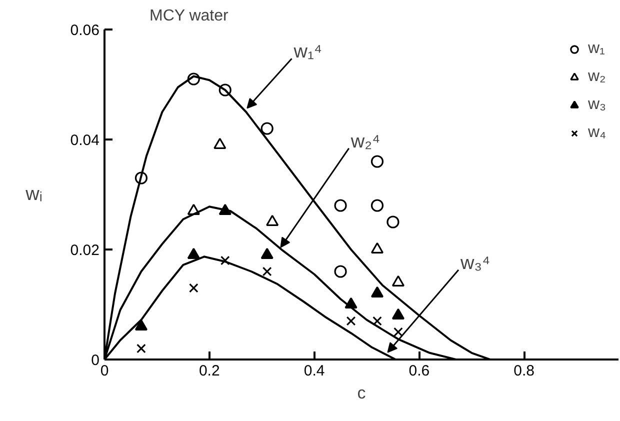 Image resolution: width=620 pixels, height=421 pixels. I want to click on x-tick-label: 0.2, so click(209, 371).